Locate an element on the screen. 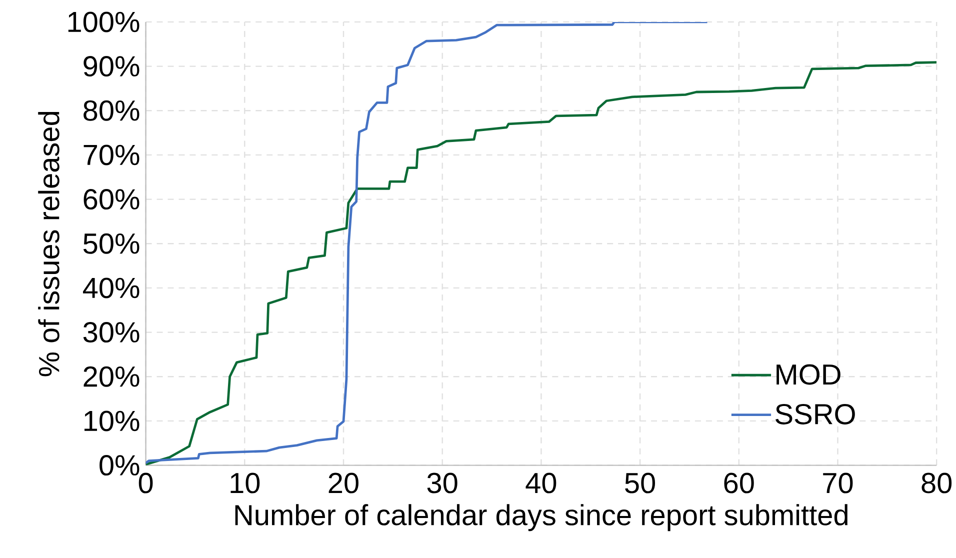  x-tick-label: 30 is located at coordinates (442, 483).